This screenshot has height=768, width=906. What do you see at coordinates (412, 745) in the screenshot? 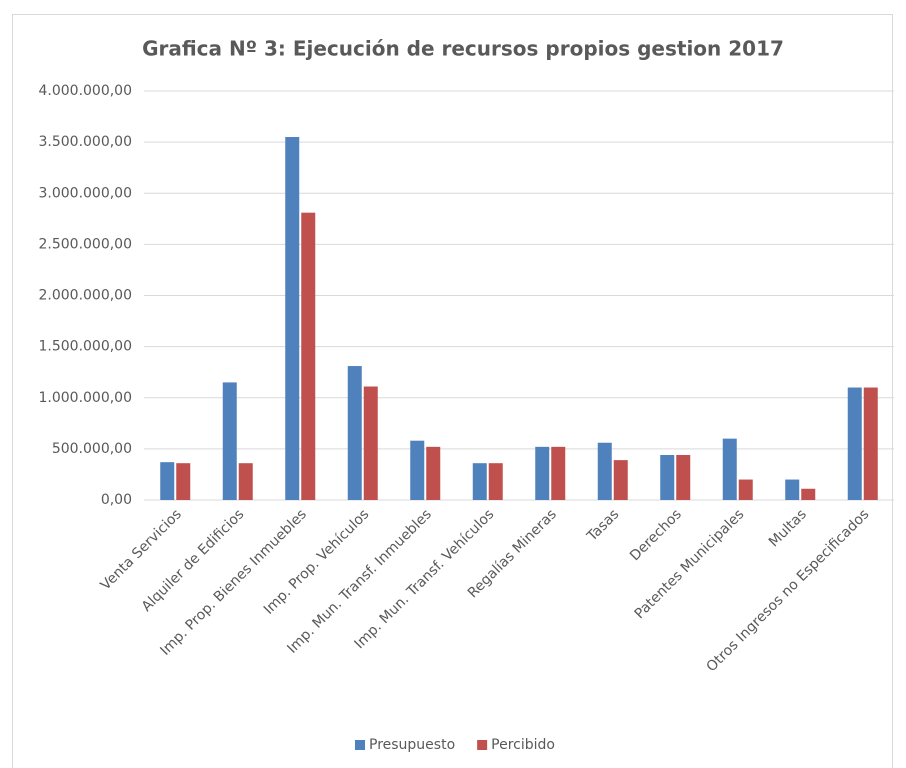
I see `legend-label: Presupuesto` at bounding box center [412, 745].